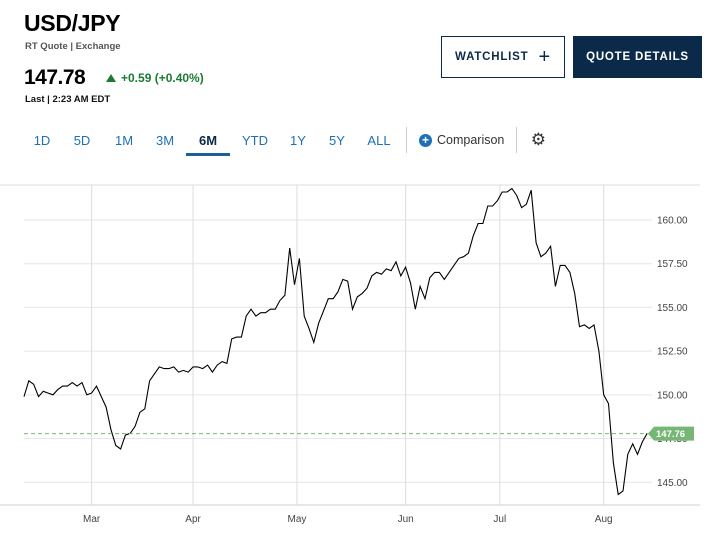 The width and height of the screenshot is (722, 540). Describe the element at coordinates (406, 519) in the screenshot. I see `x-tick-label: Jun` at that location.